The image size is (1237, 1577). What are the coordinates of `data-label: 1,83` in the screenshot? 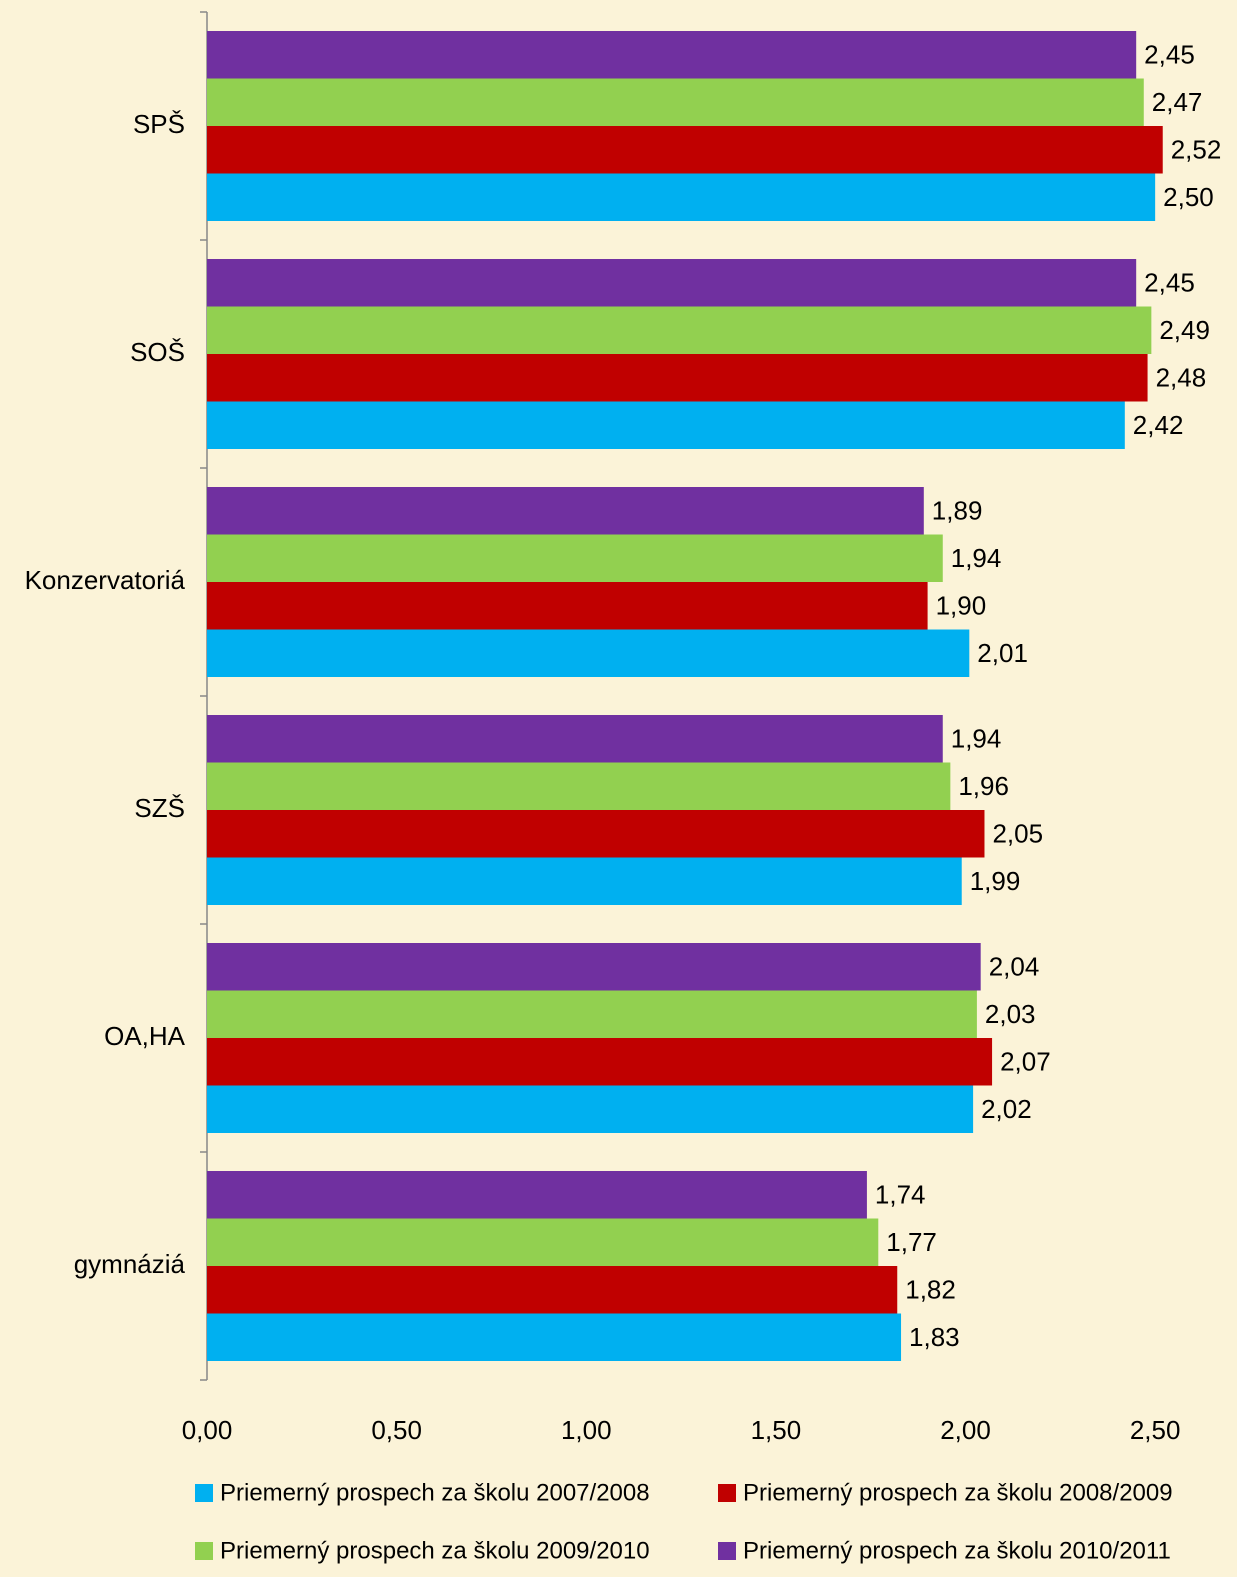 It's located at (934, 1337).